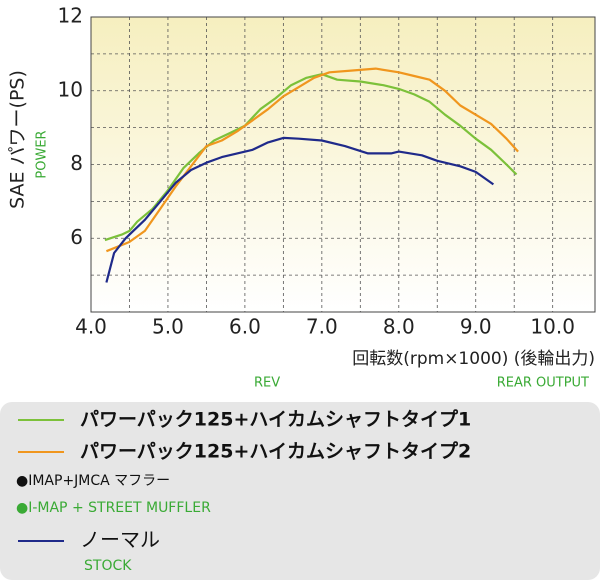 This screenshot has height=580, width=600. Describe the element at coordinates (543, 383) in the screenshot. I see `x-axis-label-en2: REAR OUTPUT` at that location.